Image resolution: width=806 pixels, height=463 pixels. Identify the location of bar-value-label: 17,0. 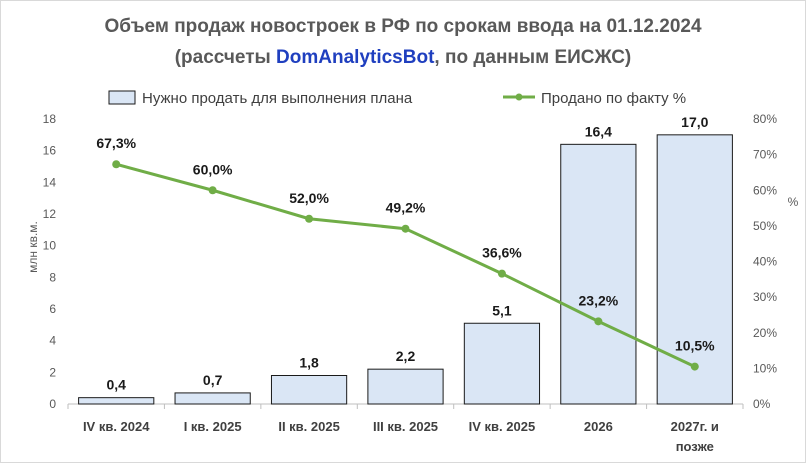
(694, 122).